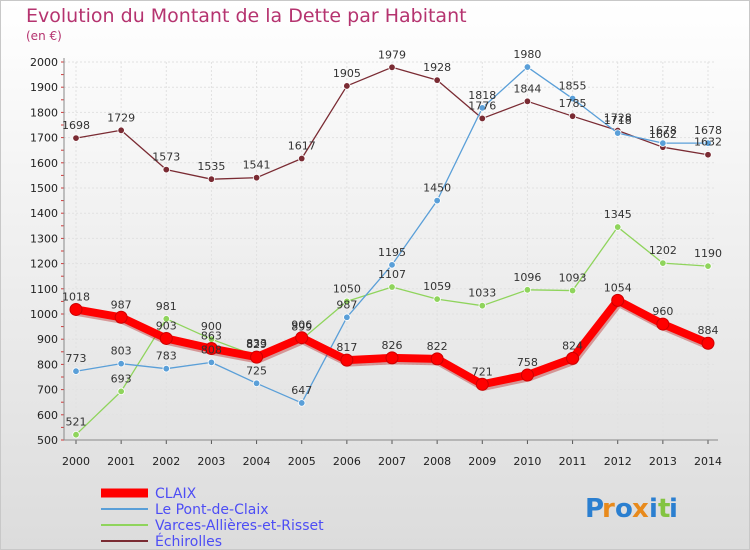  What do you see at coordinates (47, 440) in the screenshot?
I see `y-tick-label: 500` at bounding box center [47, 440].